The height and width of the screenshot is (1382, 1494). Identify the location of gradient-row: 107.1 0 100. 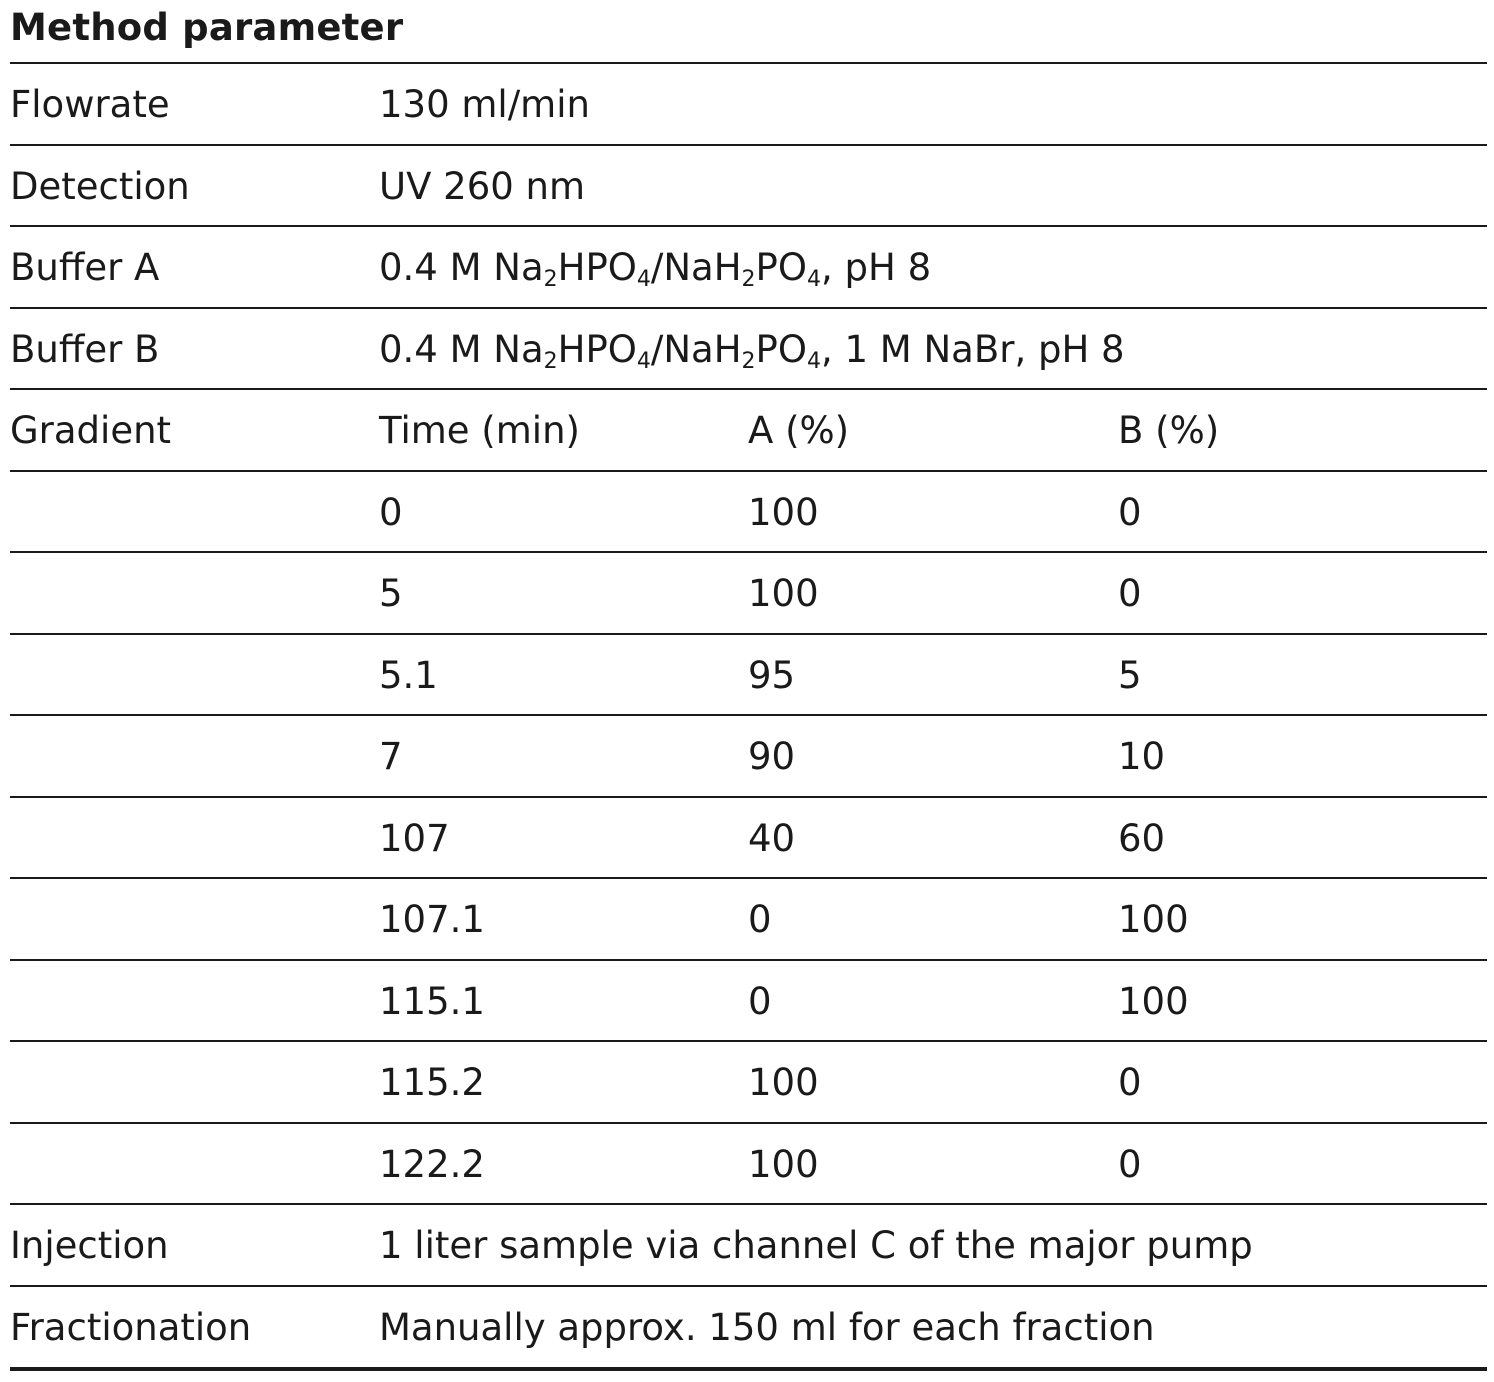
(748, 920).